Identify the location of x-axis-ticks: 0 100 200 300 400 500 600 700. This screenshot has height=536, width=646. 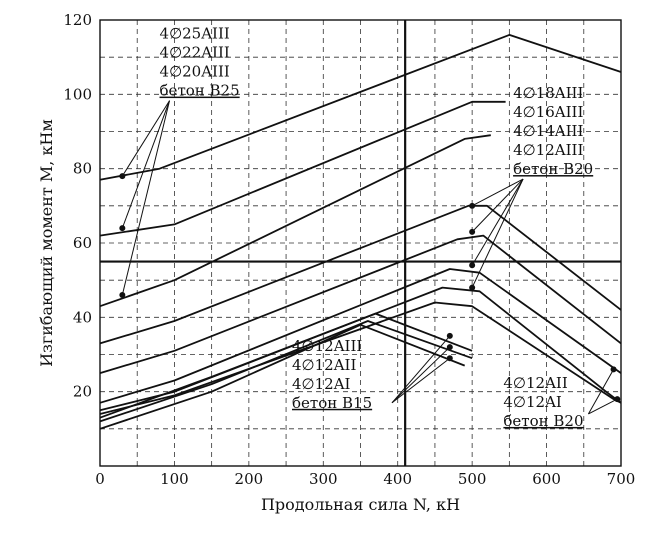
(365, 479).